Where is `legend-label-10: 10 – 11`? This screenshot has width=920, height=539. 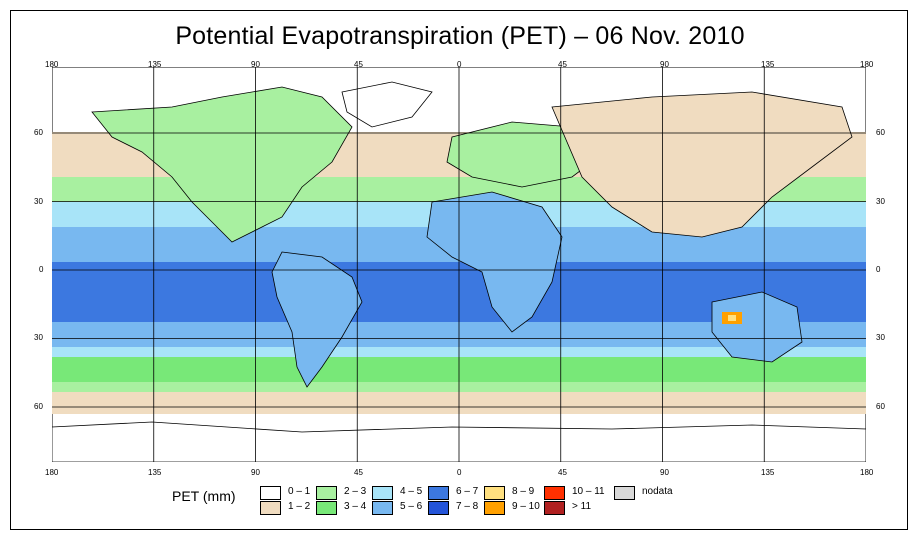 legend-label-10: 10 – 11 is located at coordinates (588, 491).